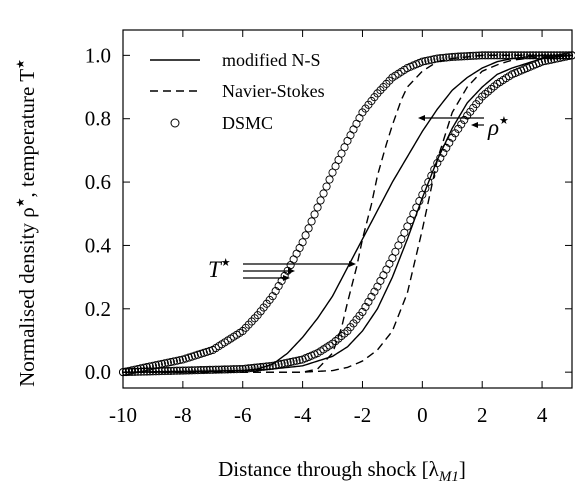 The height and width of the screenshot is (486, 575). I want to click on legend-item-navier-stokes: Navier-Stokes, so click(273, 91).